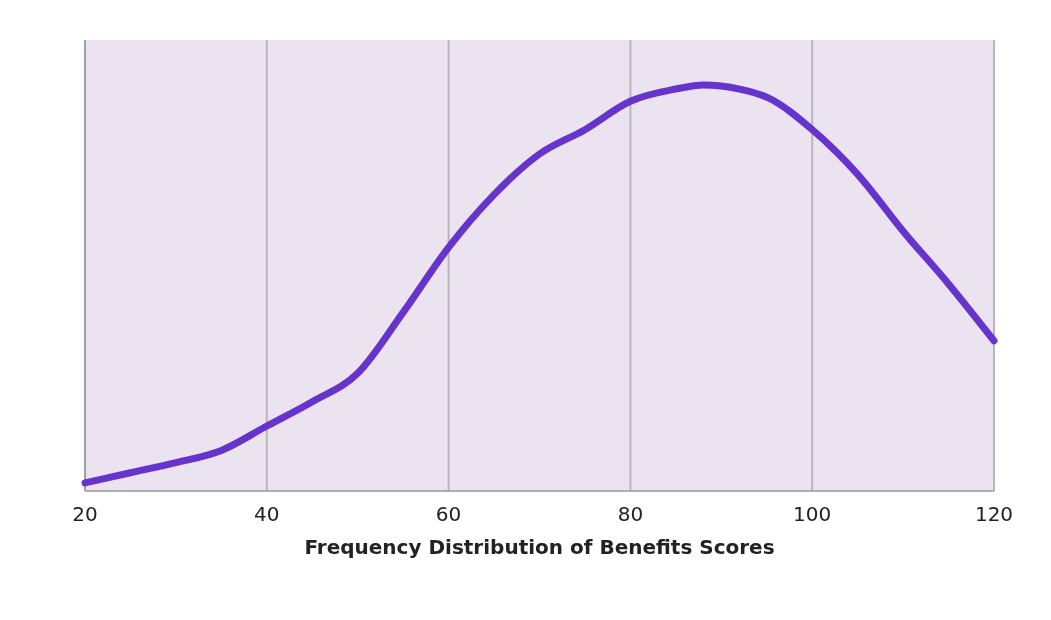 The image size is (1051, 620). I want to click on x-axis-title: Frequency Distribution of Benefits Scores, so click(539, 547).